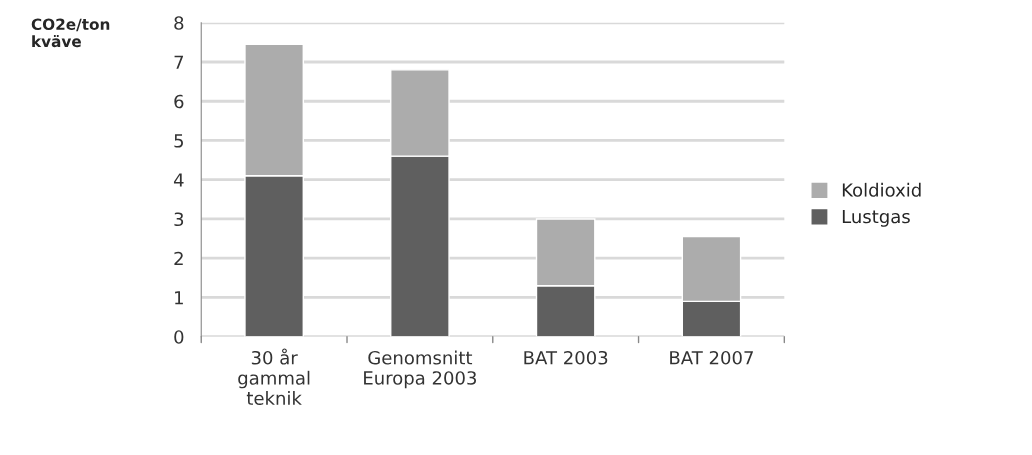 The image size is (1032, 455). What do you see at coordinates (420, 369) in the screenshot?
I see `x-tick-label: Genomsnitt Europa 2003` at bounding box center [420, 369].